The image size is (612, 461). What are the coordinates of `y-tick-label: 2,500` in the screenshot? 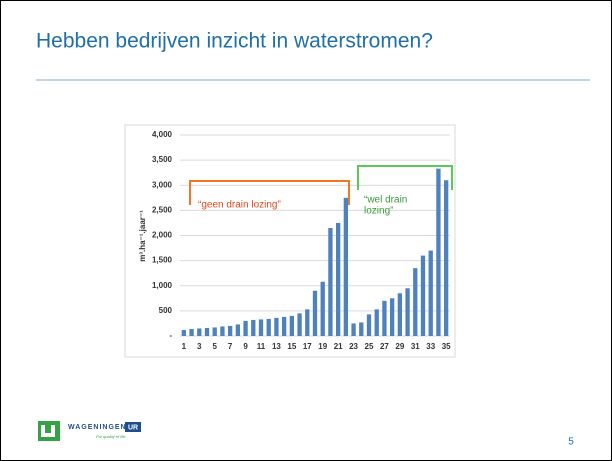 It's located at (162, 209).